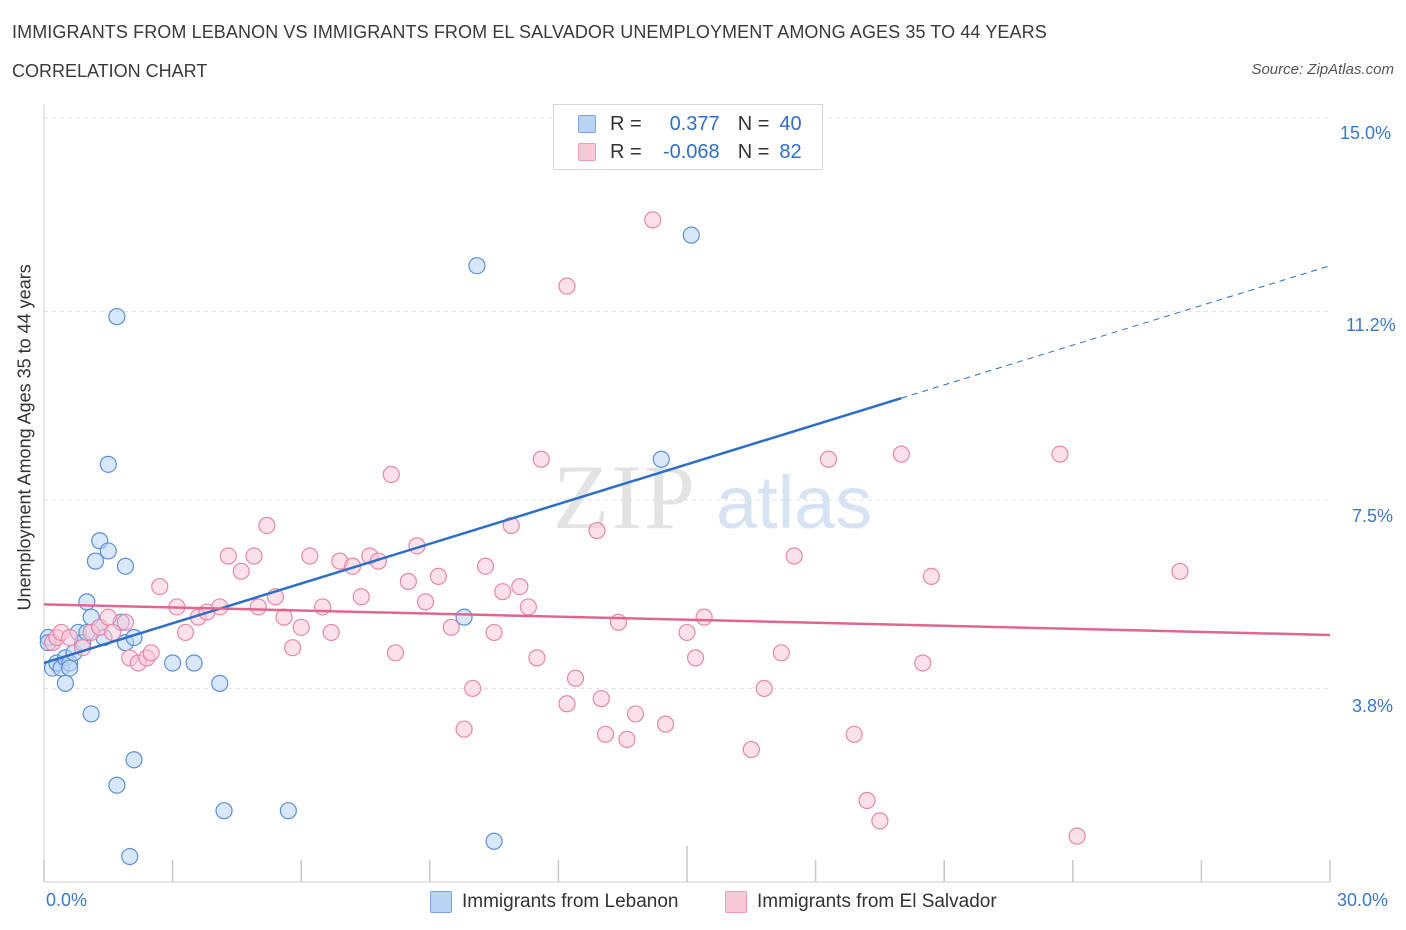  I want to click on watermark-zip: ZIP, so click(625, 497).